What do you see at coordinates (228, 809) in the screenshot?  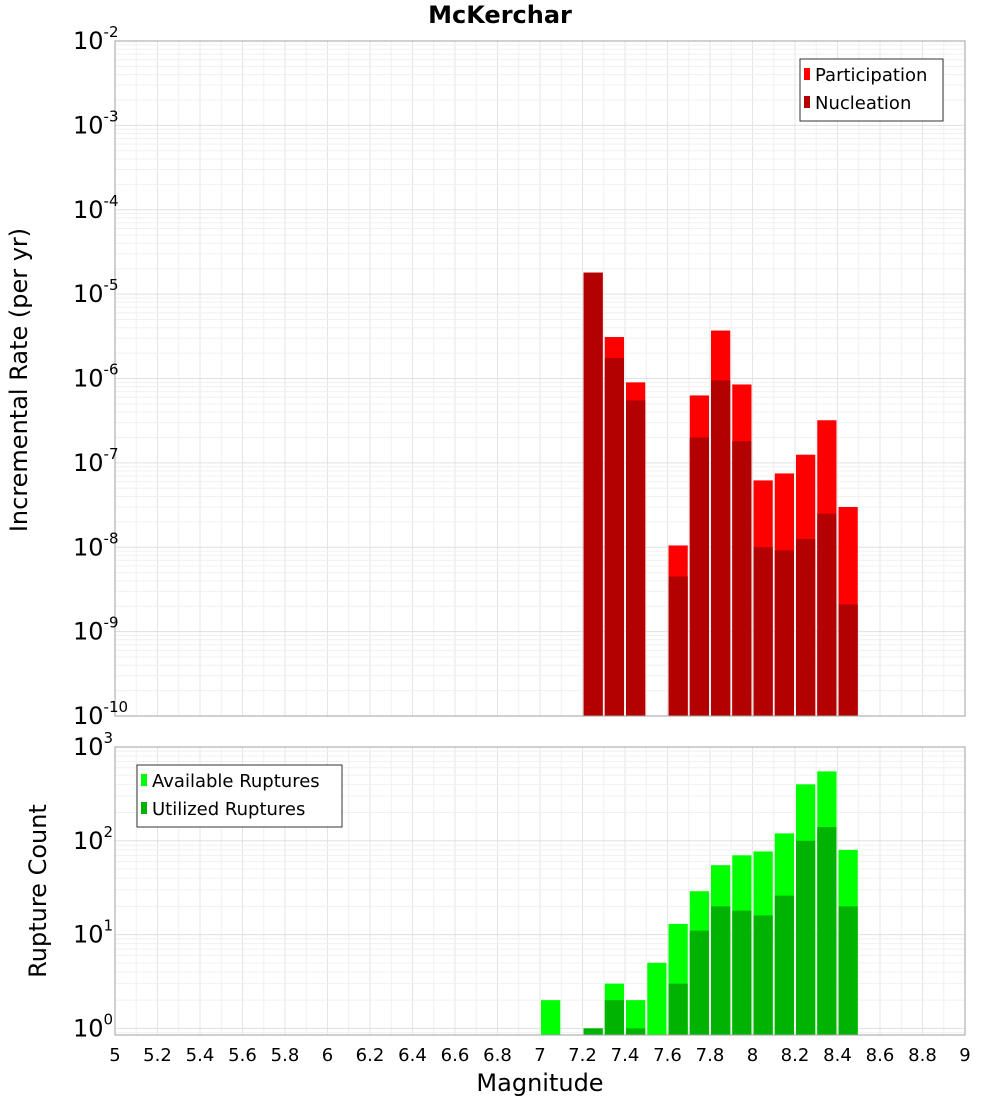 I see `legend-entry: Utilized Ruptures` at bounding box center [228, 809].